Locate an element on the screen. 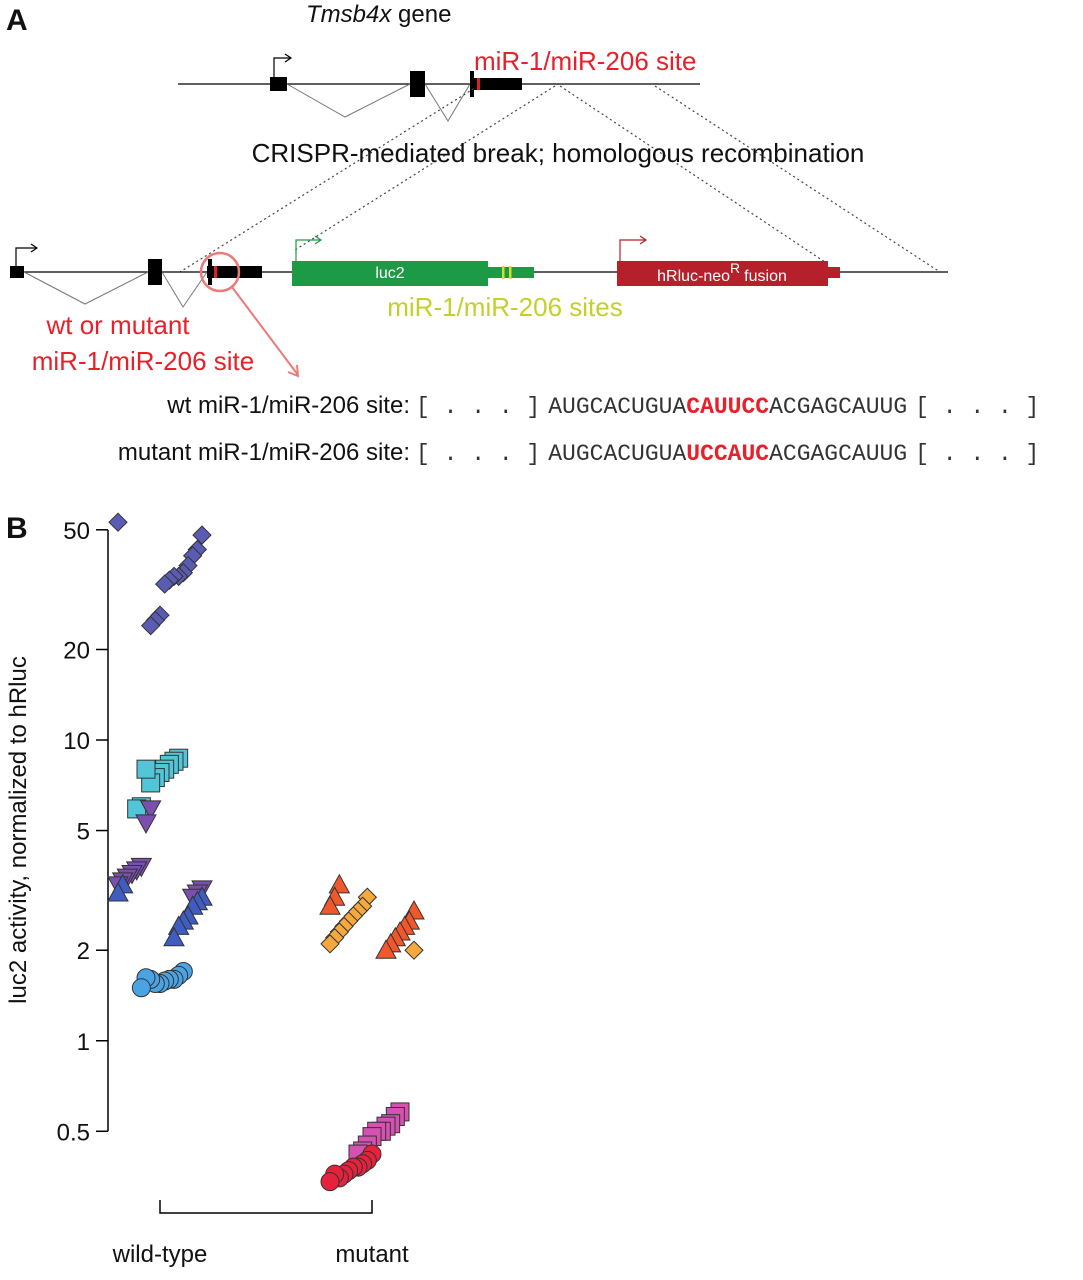 The image size is (1083, 1280). x-tick-label: mutant is located at coordinates (372, 1254).